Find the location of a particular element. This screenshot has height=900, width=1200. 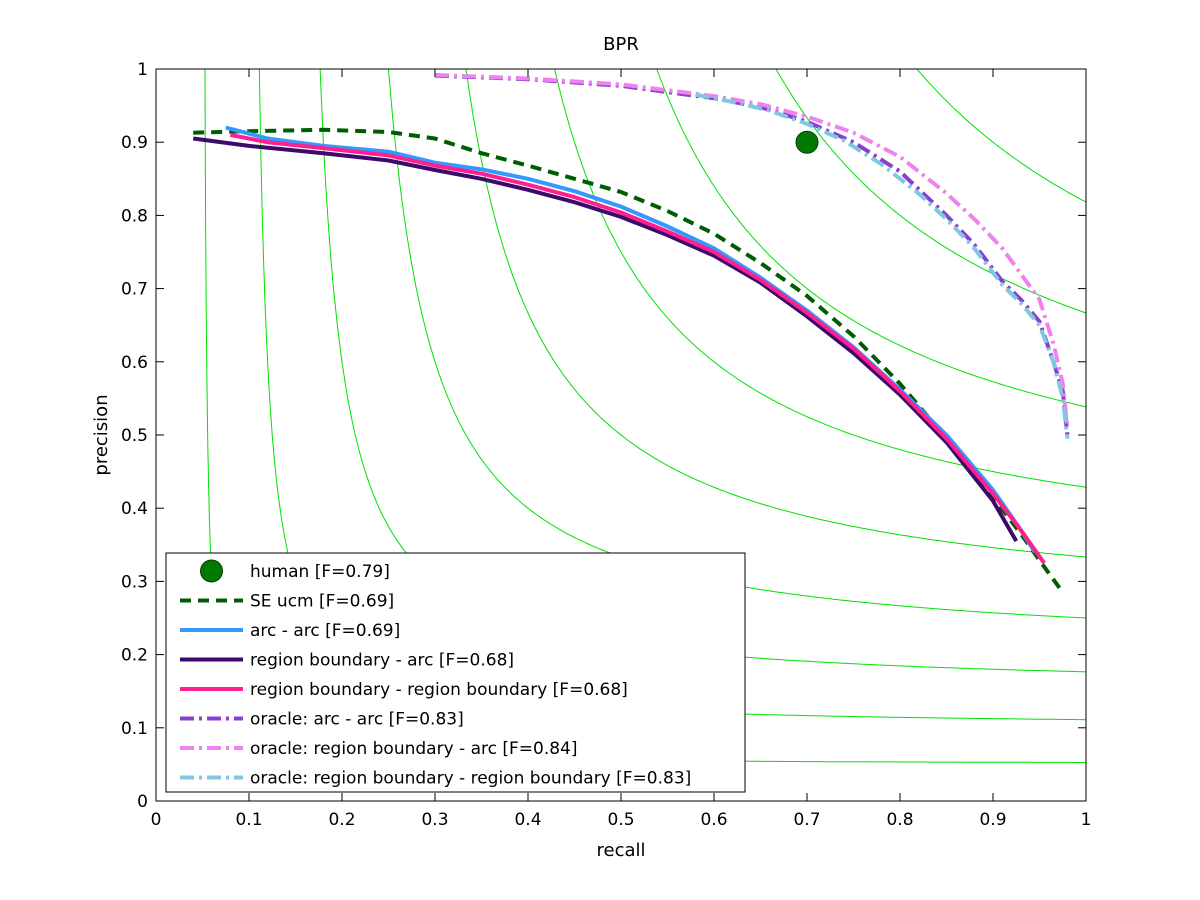

legend-label: SE ucm [F=0.69] is located at coordinates (322, 602).